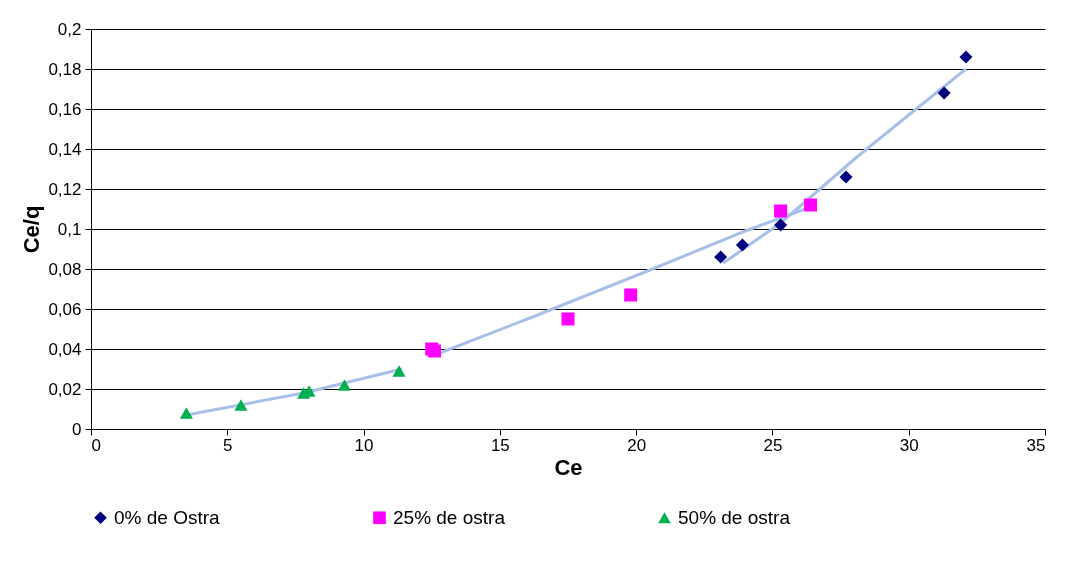 This screenshot has height=578, width=1087. I want to click on y-tick-label: 0,18, so click(65, 69).